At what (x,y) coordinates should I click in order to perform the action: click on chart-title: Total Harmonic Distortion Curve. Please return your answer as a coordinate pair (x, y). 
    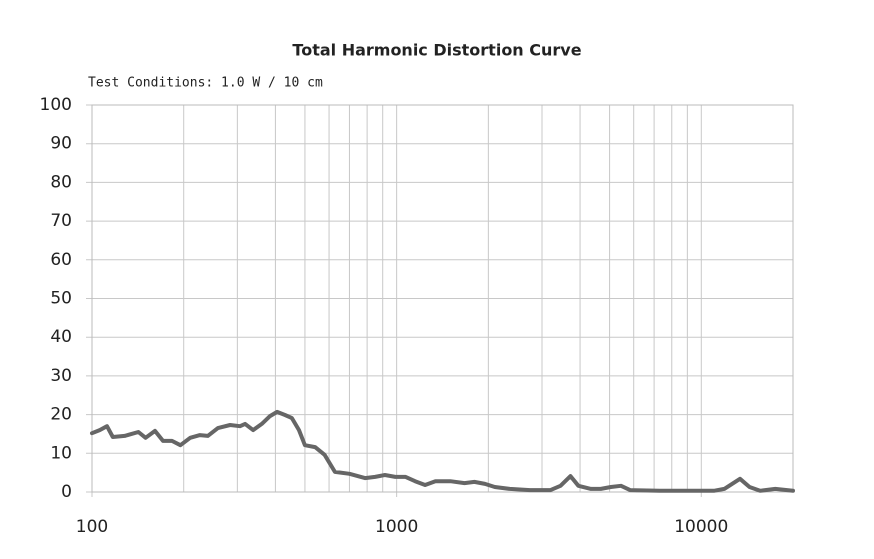
    Looking at the image, I should click on (436, 50).